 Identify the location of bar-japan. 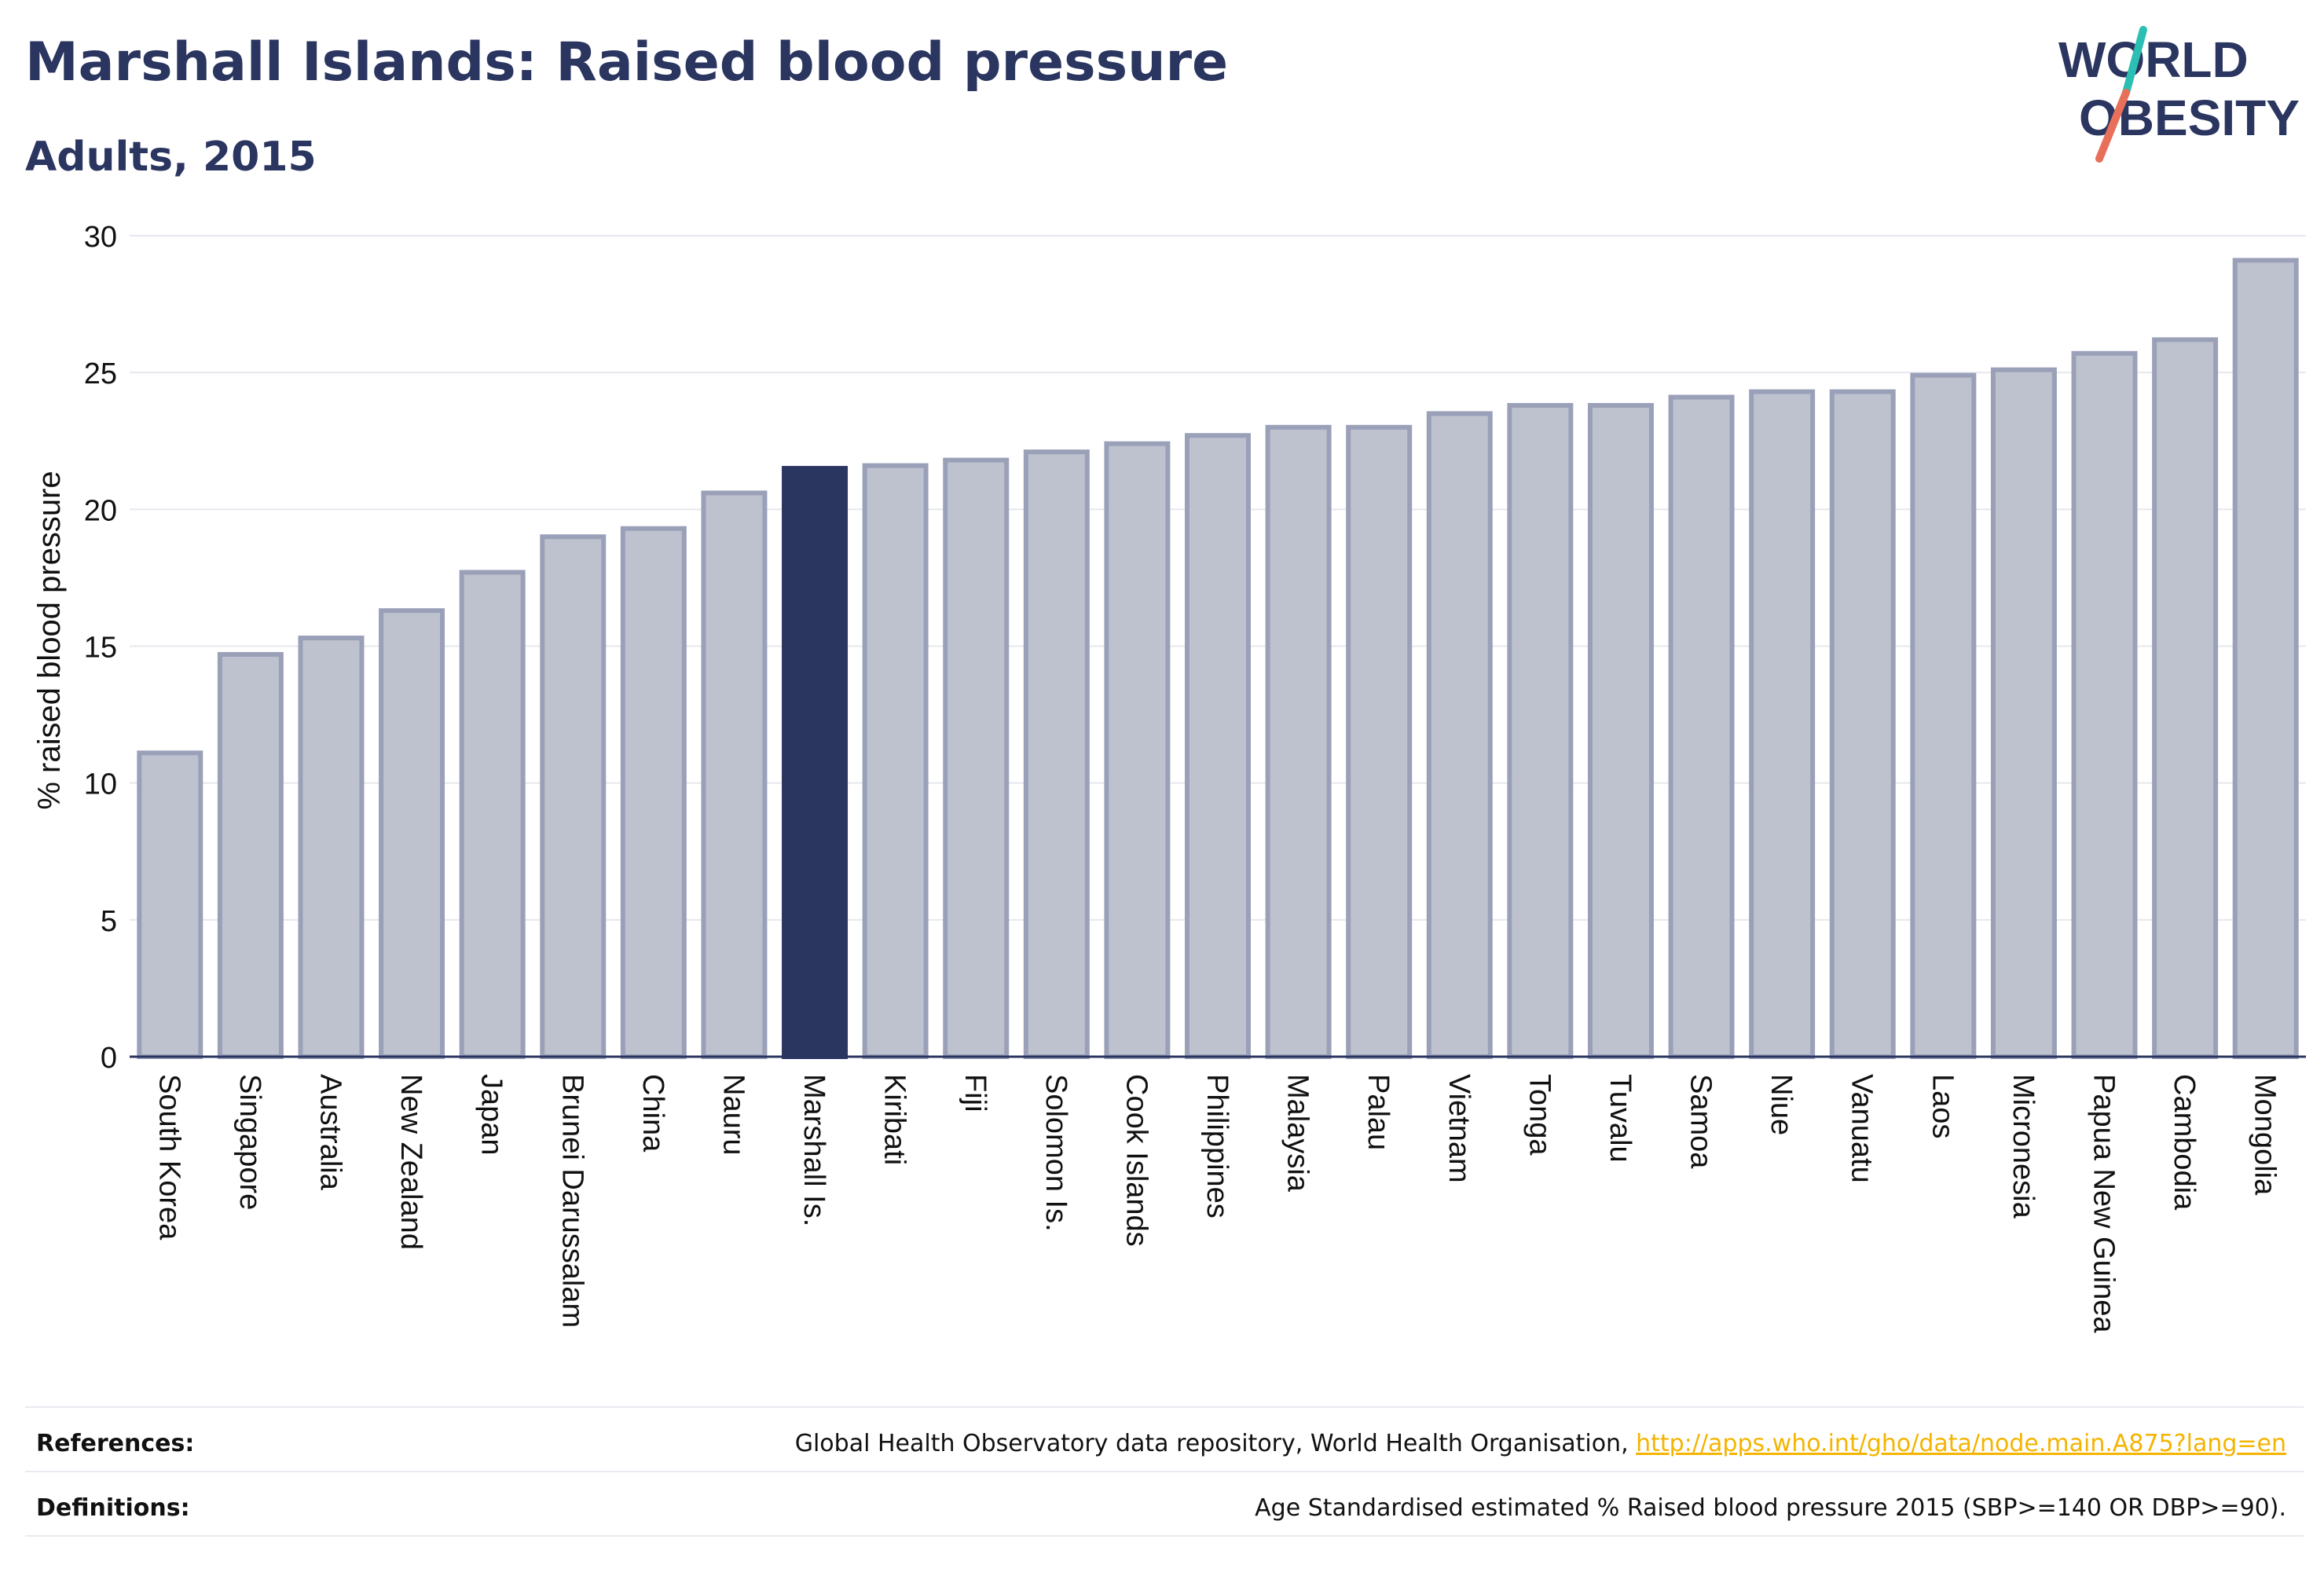
(492, 814).